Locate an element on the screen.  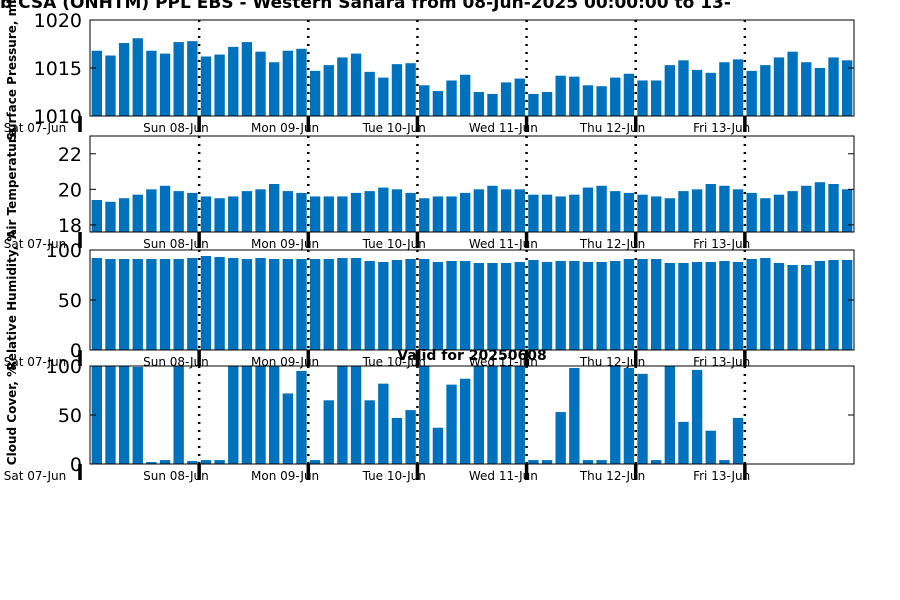
day-label: Sat 07-Jun is located at coordinates (35, 476).